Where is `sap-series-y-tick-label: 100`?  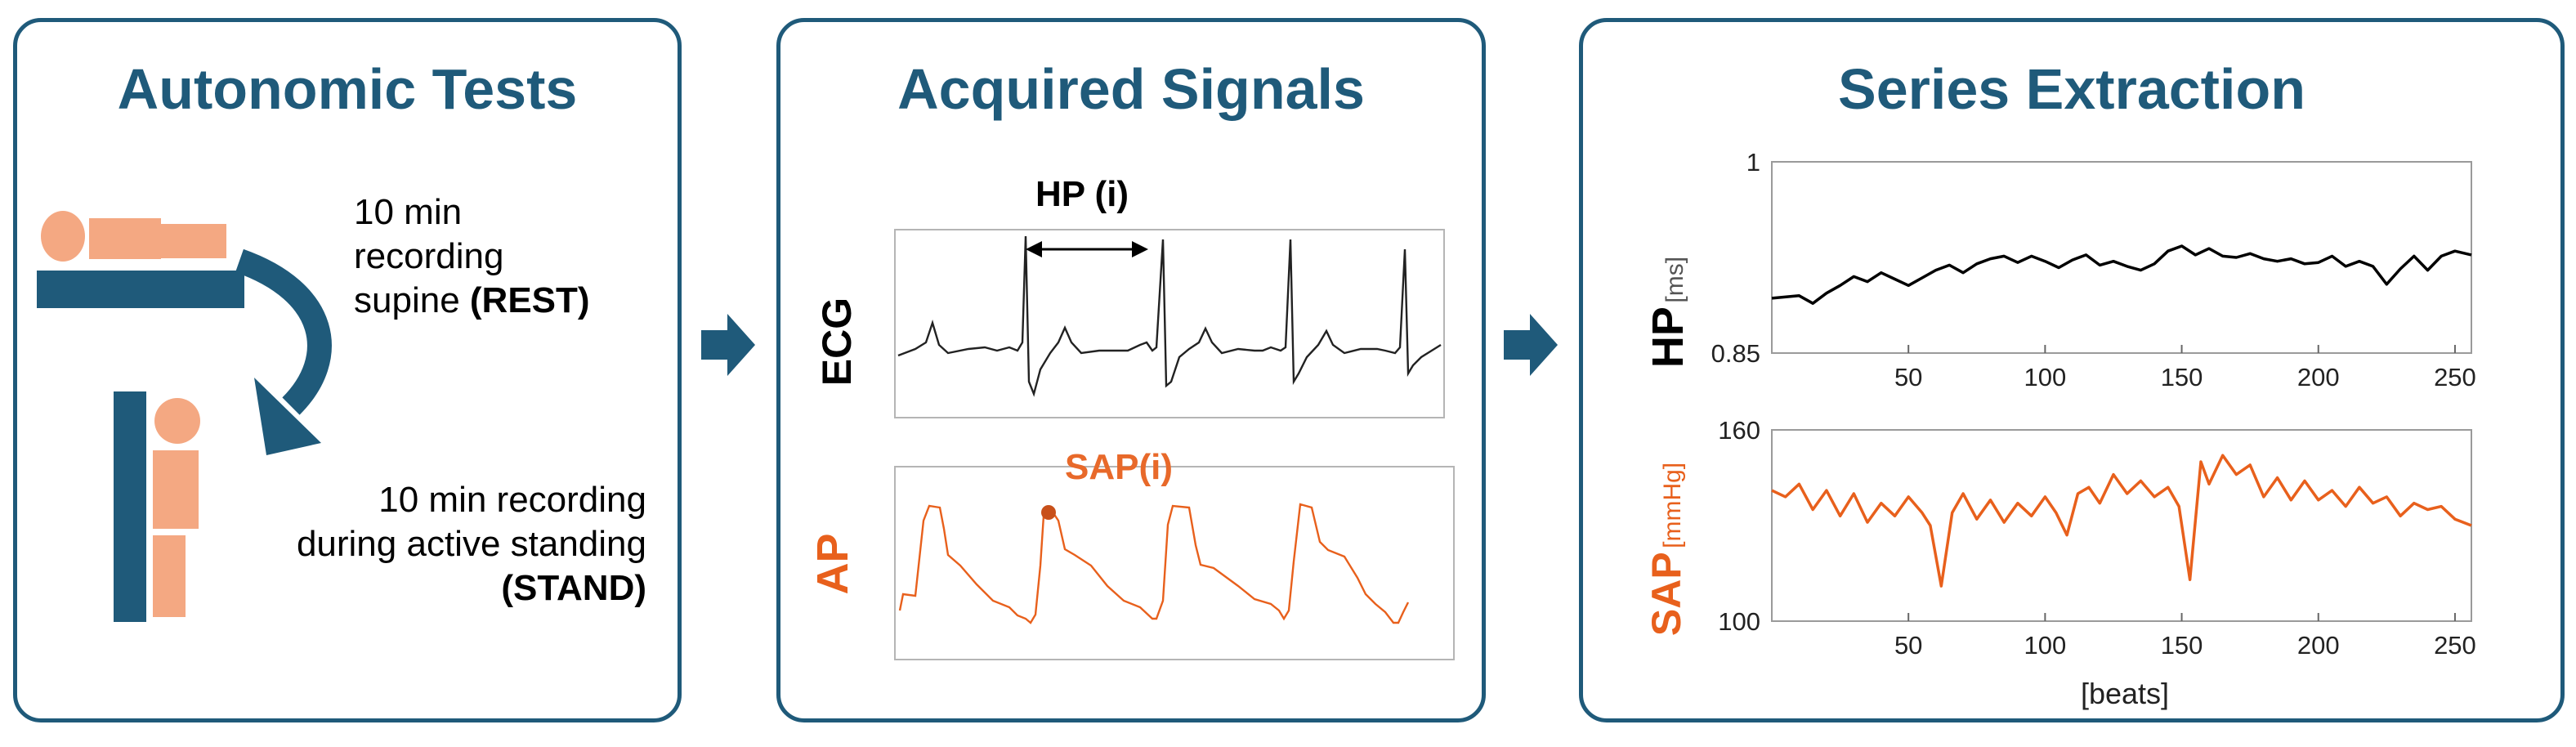
sap-series-y-tick-label: 100 is located at coordinates (1739, 621).